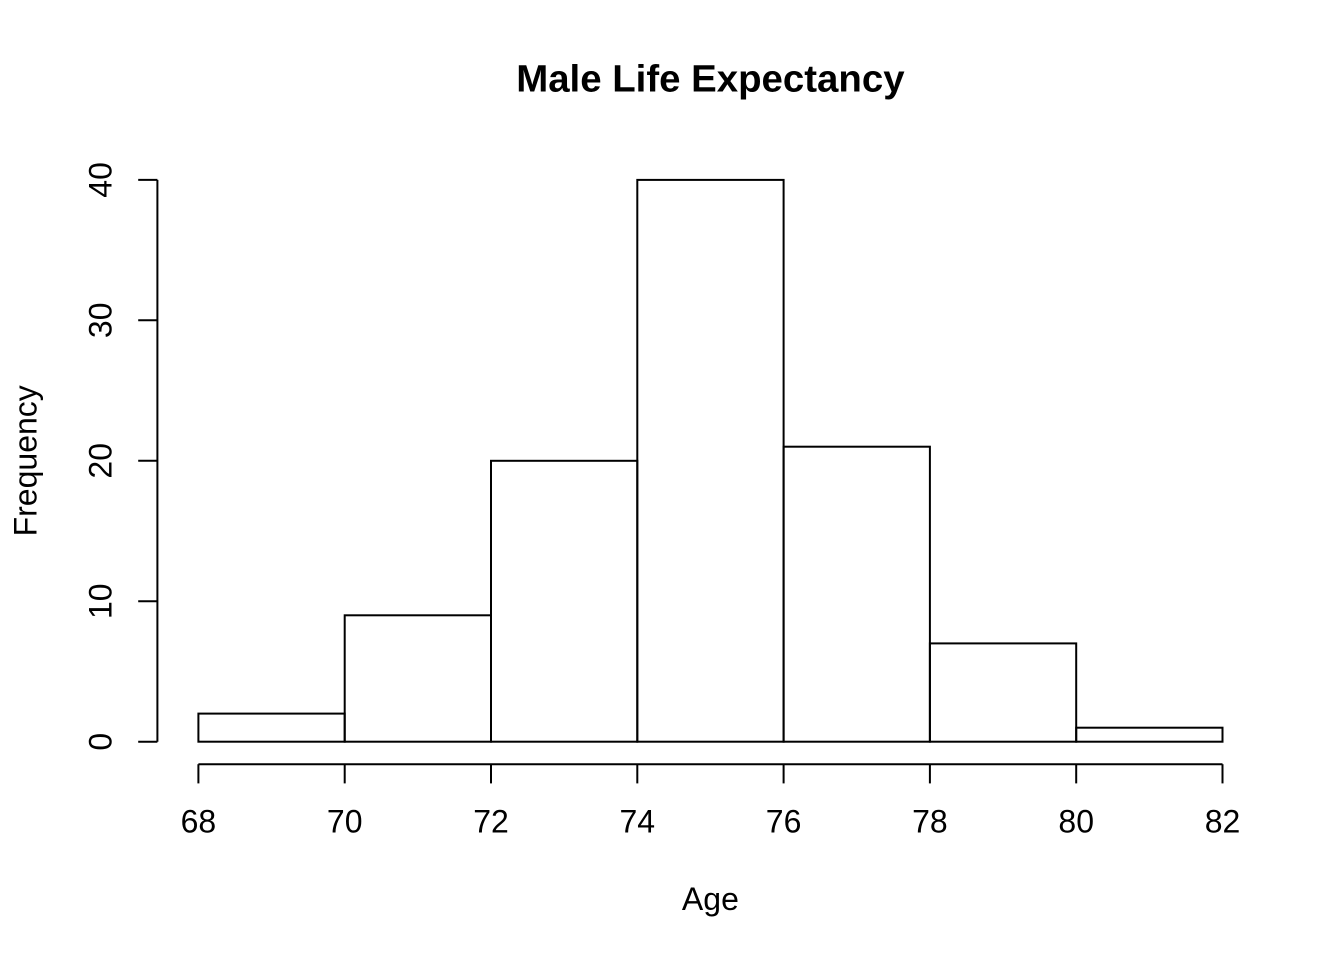  What do you see at coordinates (345, 822) in the screenshot?
I see `svg-text: 70` at bounding box center [345, 822].